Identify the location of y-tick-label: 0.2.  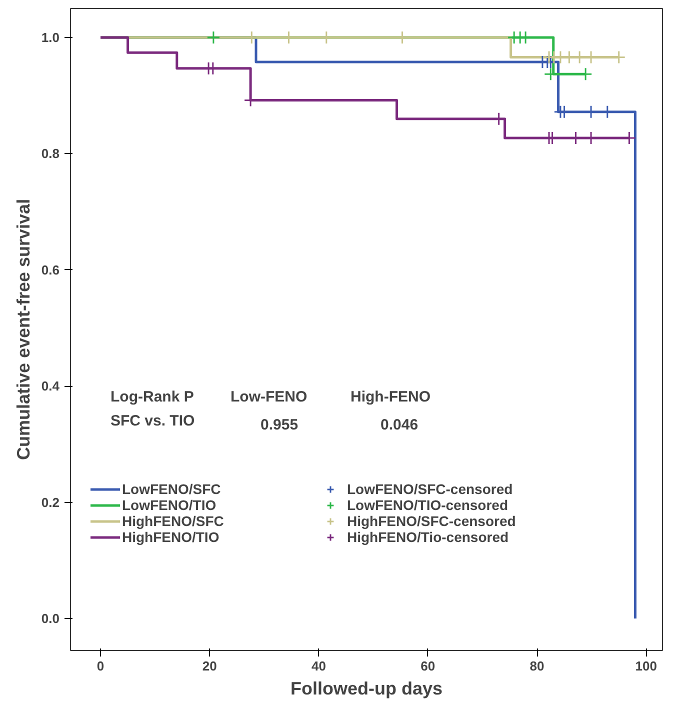
(50, 502).